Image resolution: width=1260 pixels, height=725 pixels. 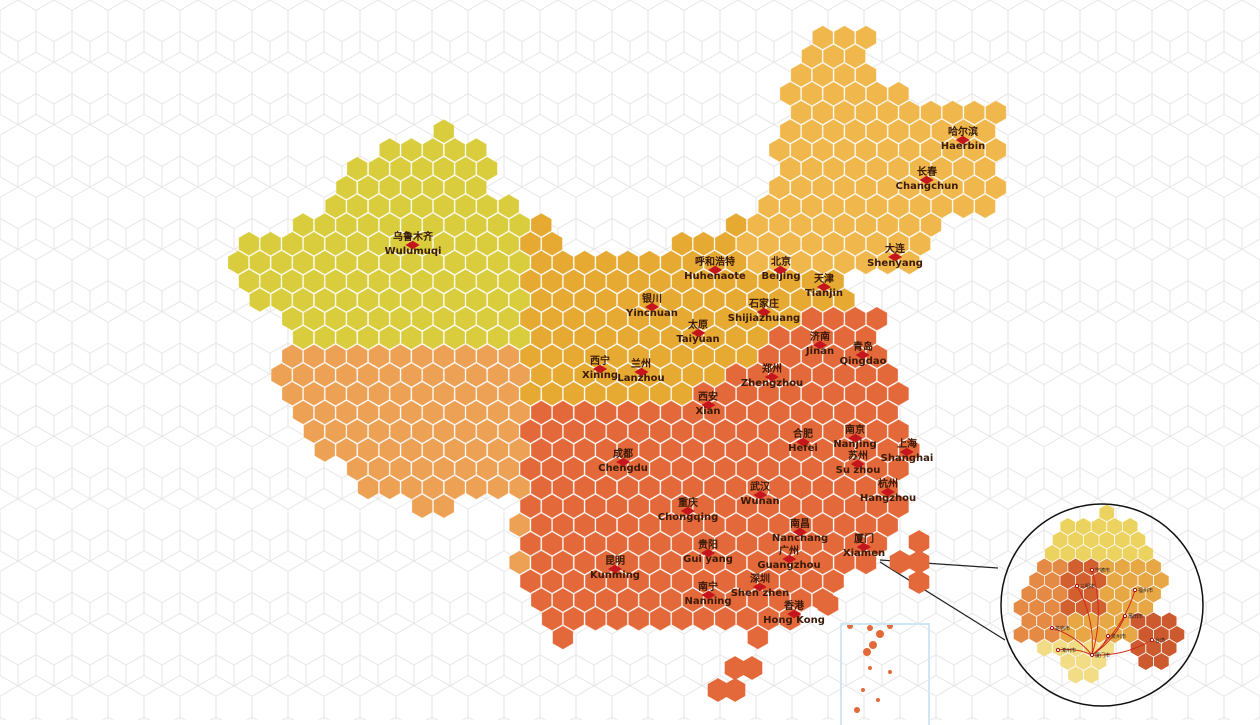 I want to click on city-tianjin: 天津 Tianjin, so click(x=824, y=286).